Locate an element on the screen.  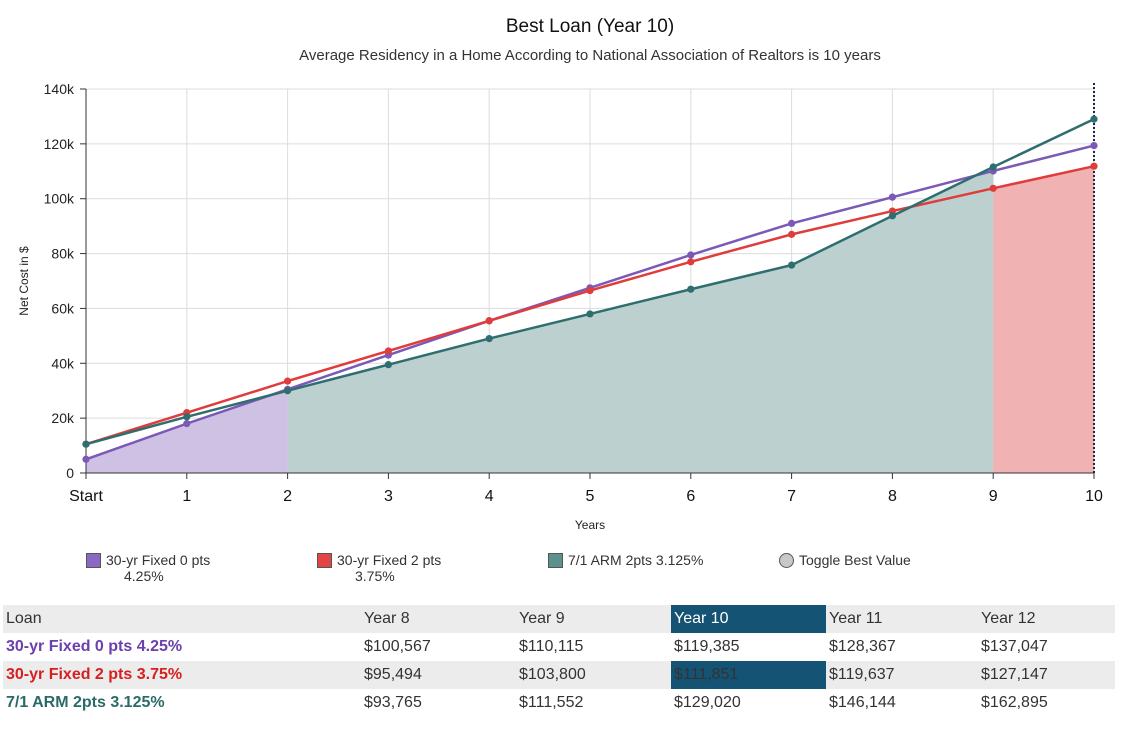
table-cell: $127,147 is located at coordinates (1014, 674).